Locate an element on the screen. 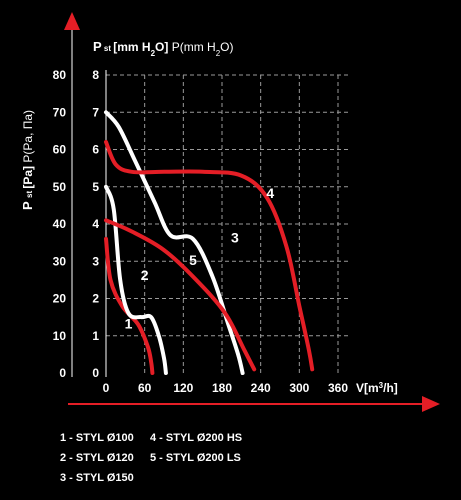 This screenshot has height=500, width=461. y-tick-label-left: 80 is located at coordinates (60, 75).